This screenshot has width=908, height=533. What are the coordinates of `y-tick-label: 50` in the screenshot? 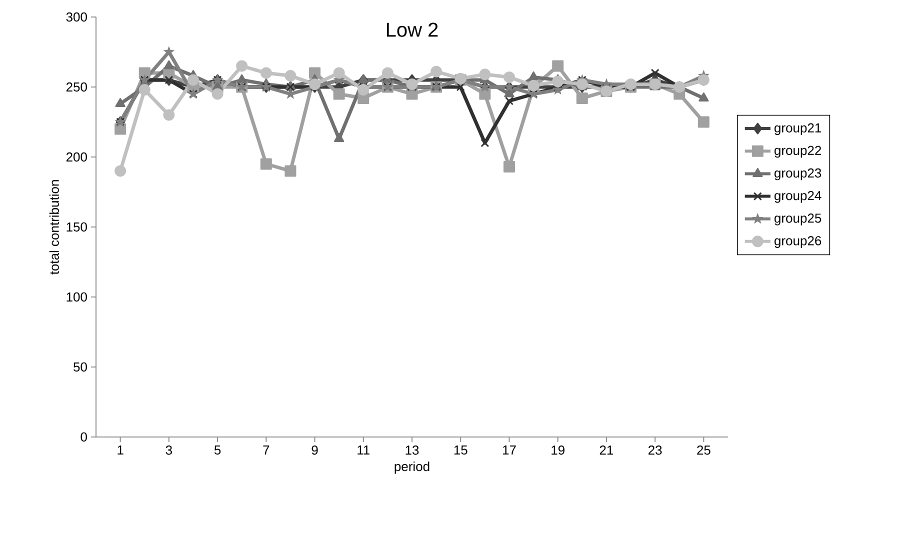 It's located at (80, 367).